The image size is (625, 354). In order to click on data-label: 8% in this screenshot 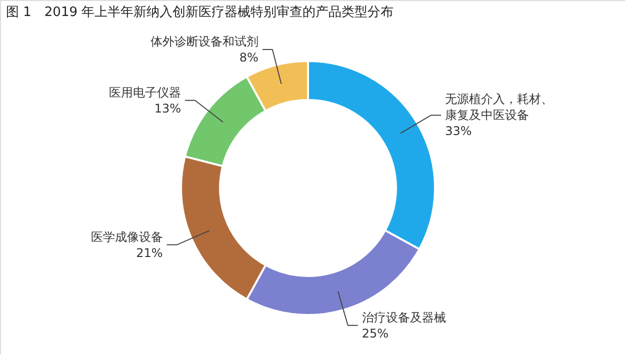, I will do `click(248, 57)`.